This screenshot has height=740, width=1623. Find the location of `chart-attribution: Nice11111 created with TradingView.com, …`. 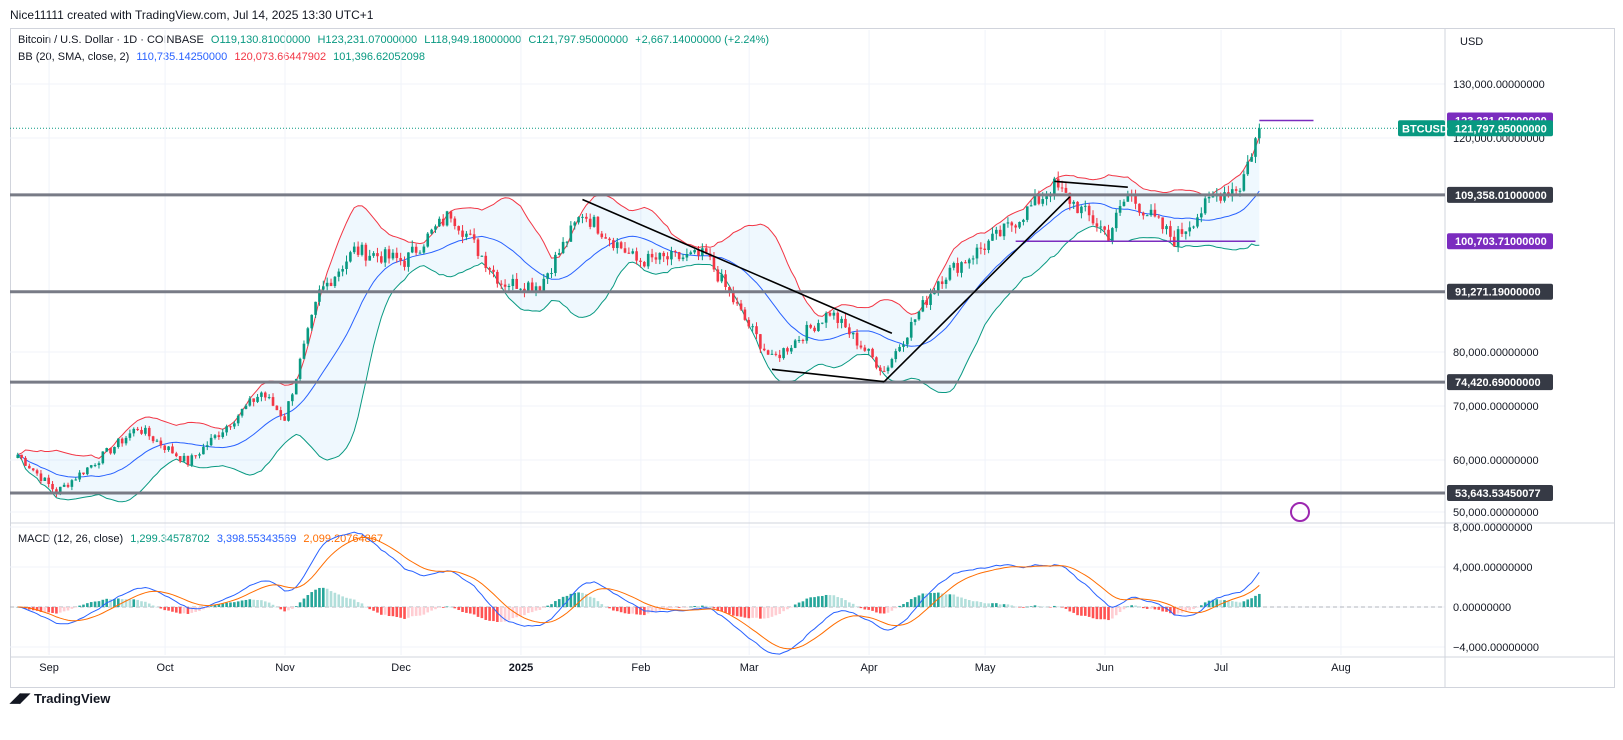

chart-attribution: Nice11111 created with TradingView.com, … is located at coordinates (192, 15).